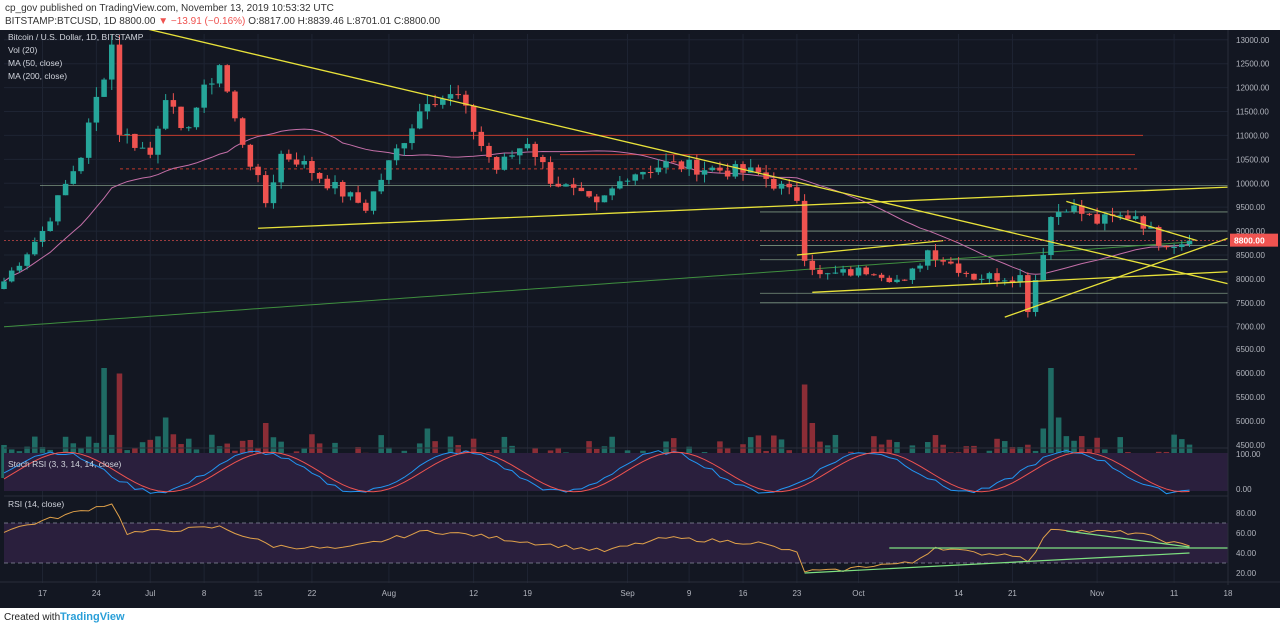  What do you see at coordinates (615, 471) in the screenshot?
I see `stoch-rsi-pane` at bounding box center [615, 471].